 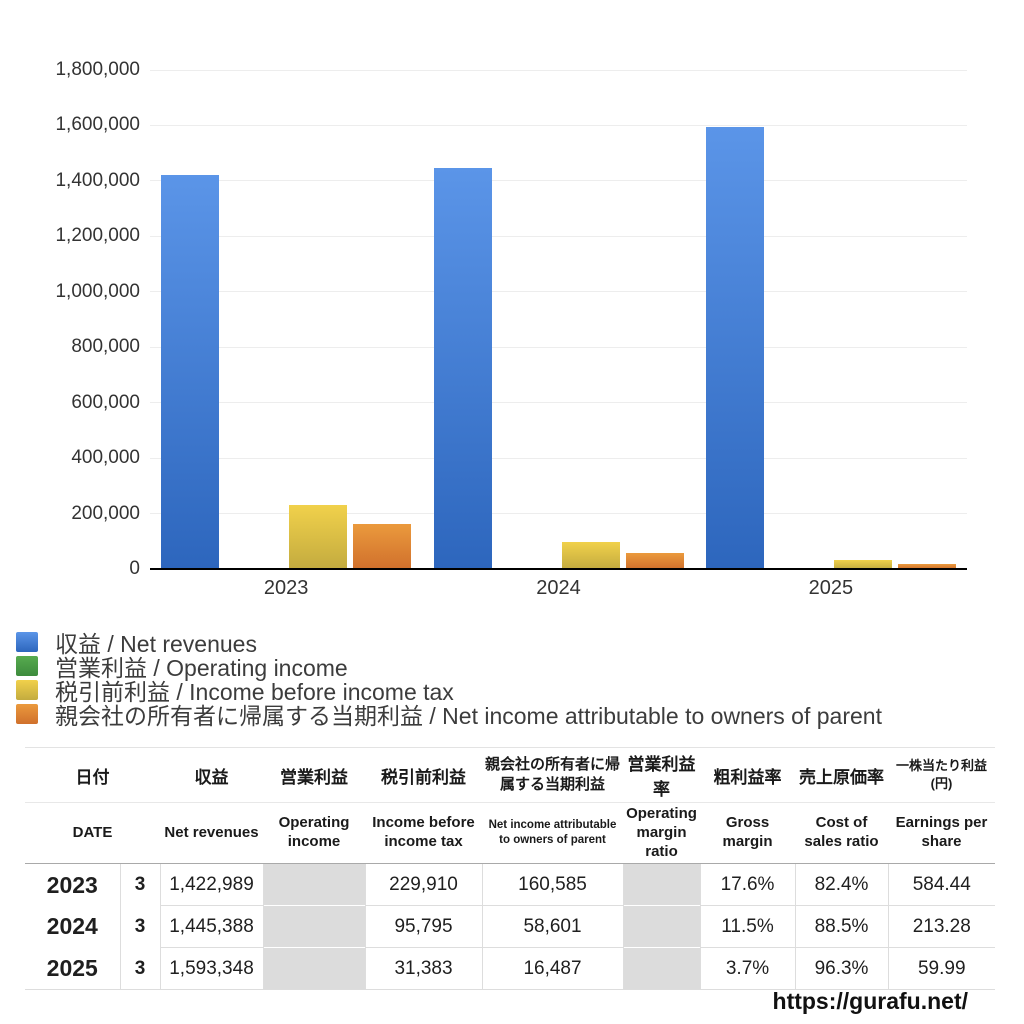 I want to click on column-header-en-1: Net revenues, so click(x=211, y=833).